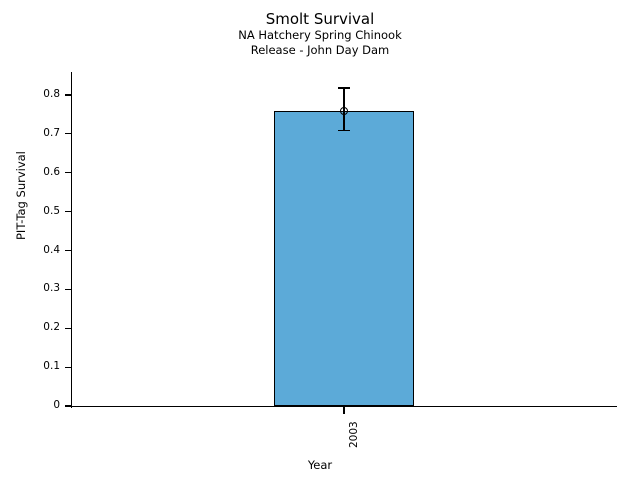 The height and width of the screenshot is (480, 640). Describe the element at coordinates (344, 410) in the screenshot. I see `x-tick-mark` at that location.